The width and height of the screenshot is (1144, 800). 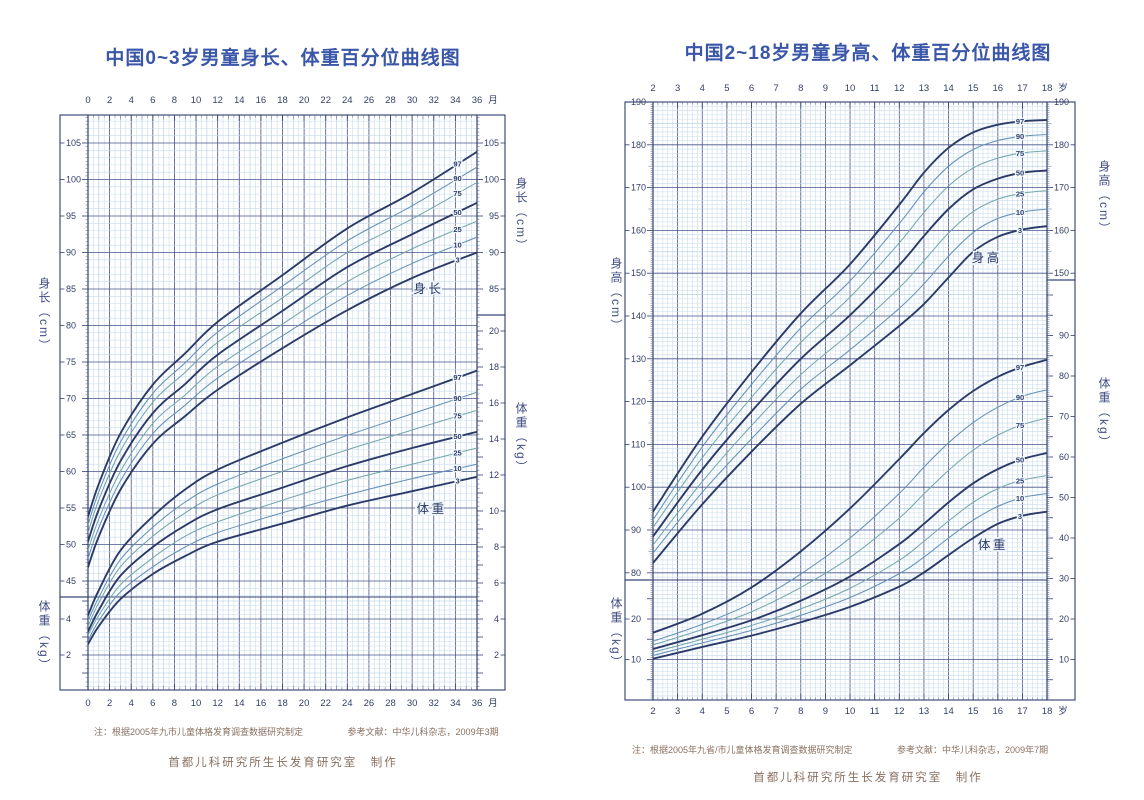 I want to click on length-series-label: 身长, so click(x=428, y=288).